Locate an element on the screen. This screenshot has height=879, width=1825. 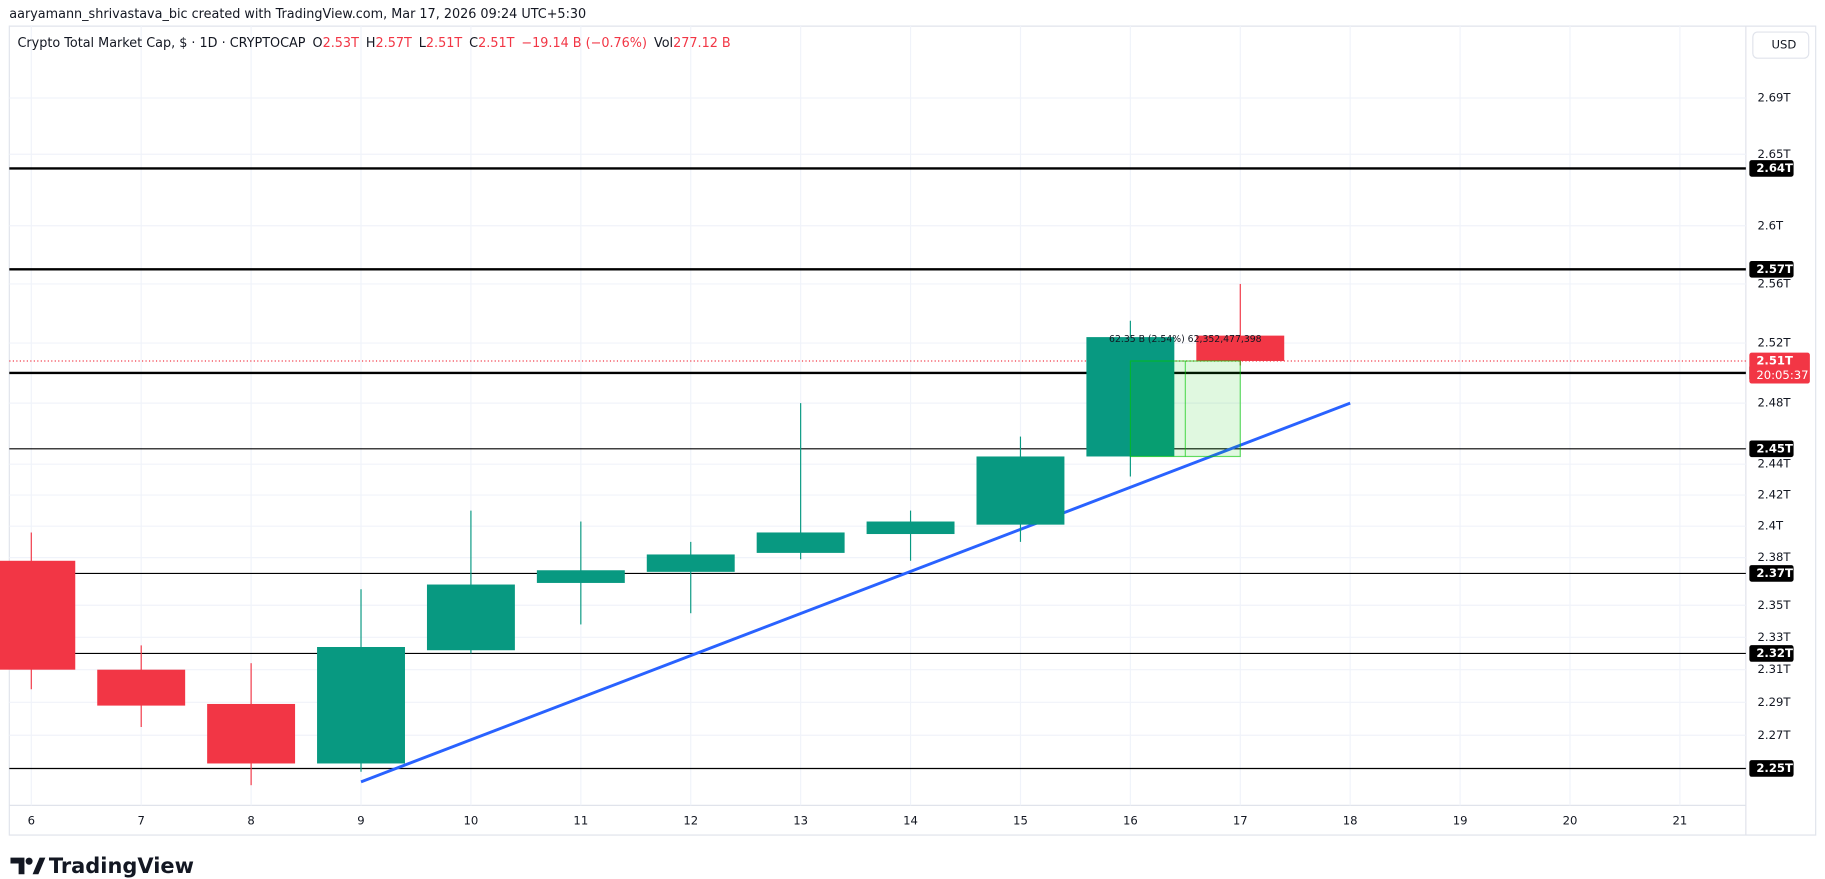
legend-key: Vol is located at coordinates (663, 42).